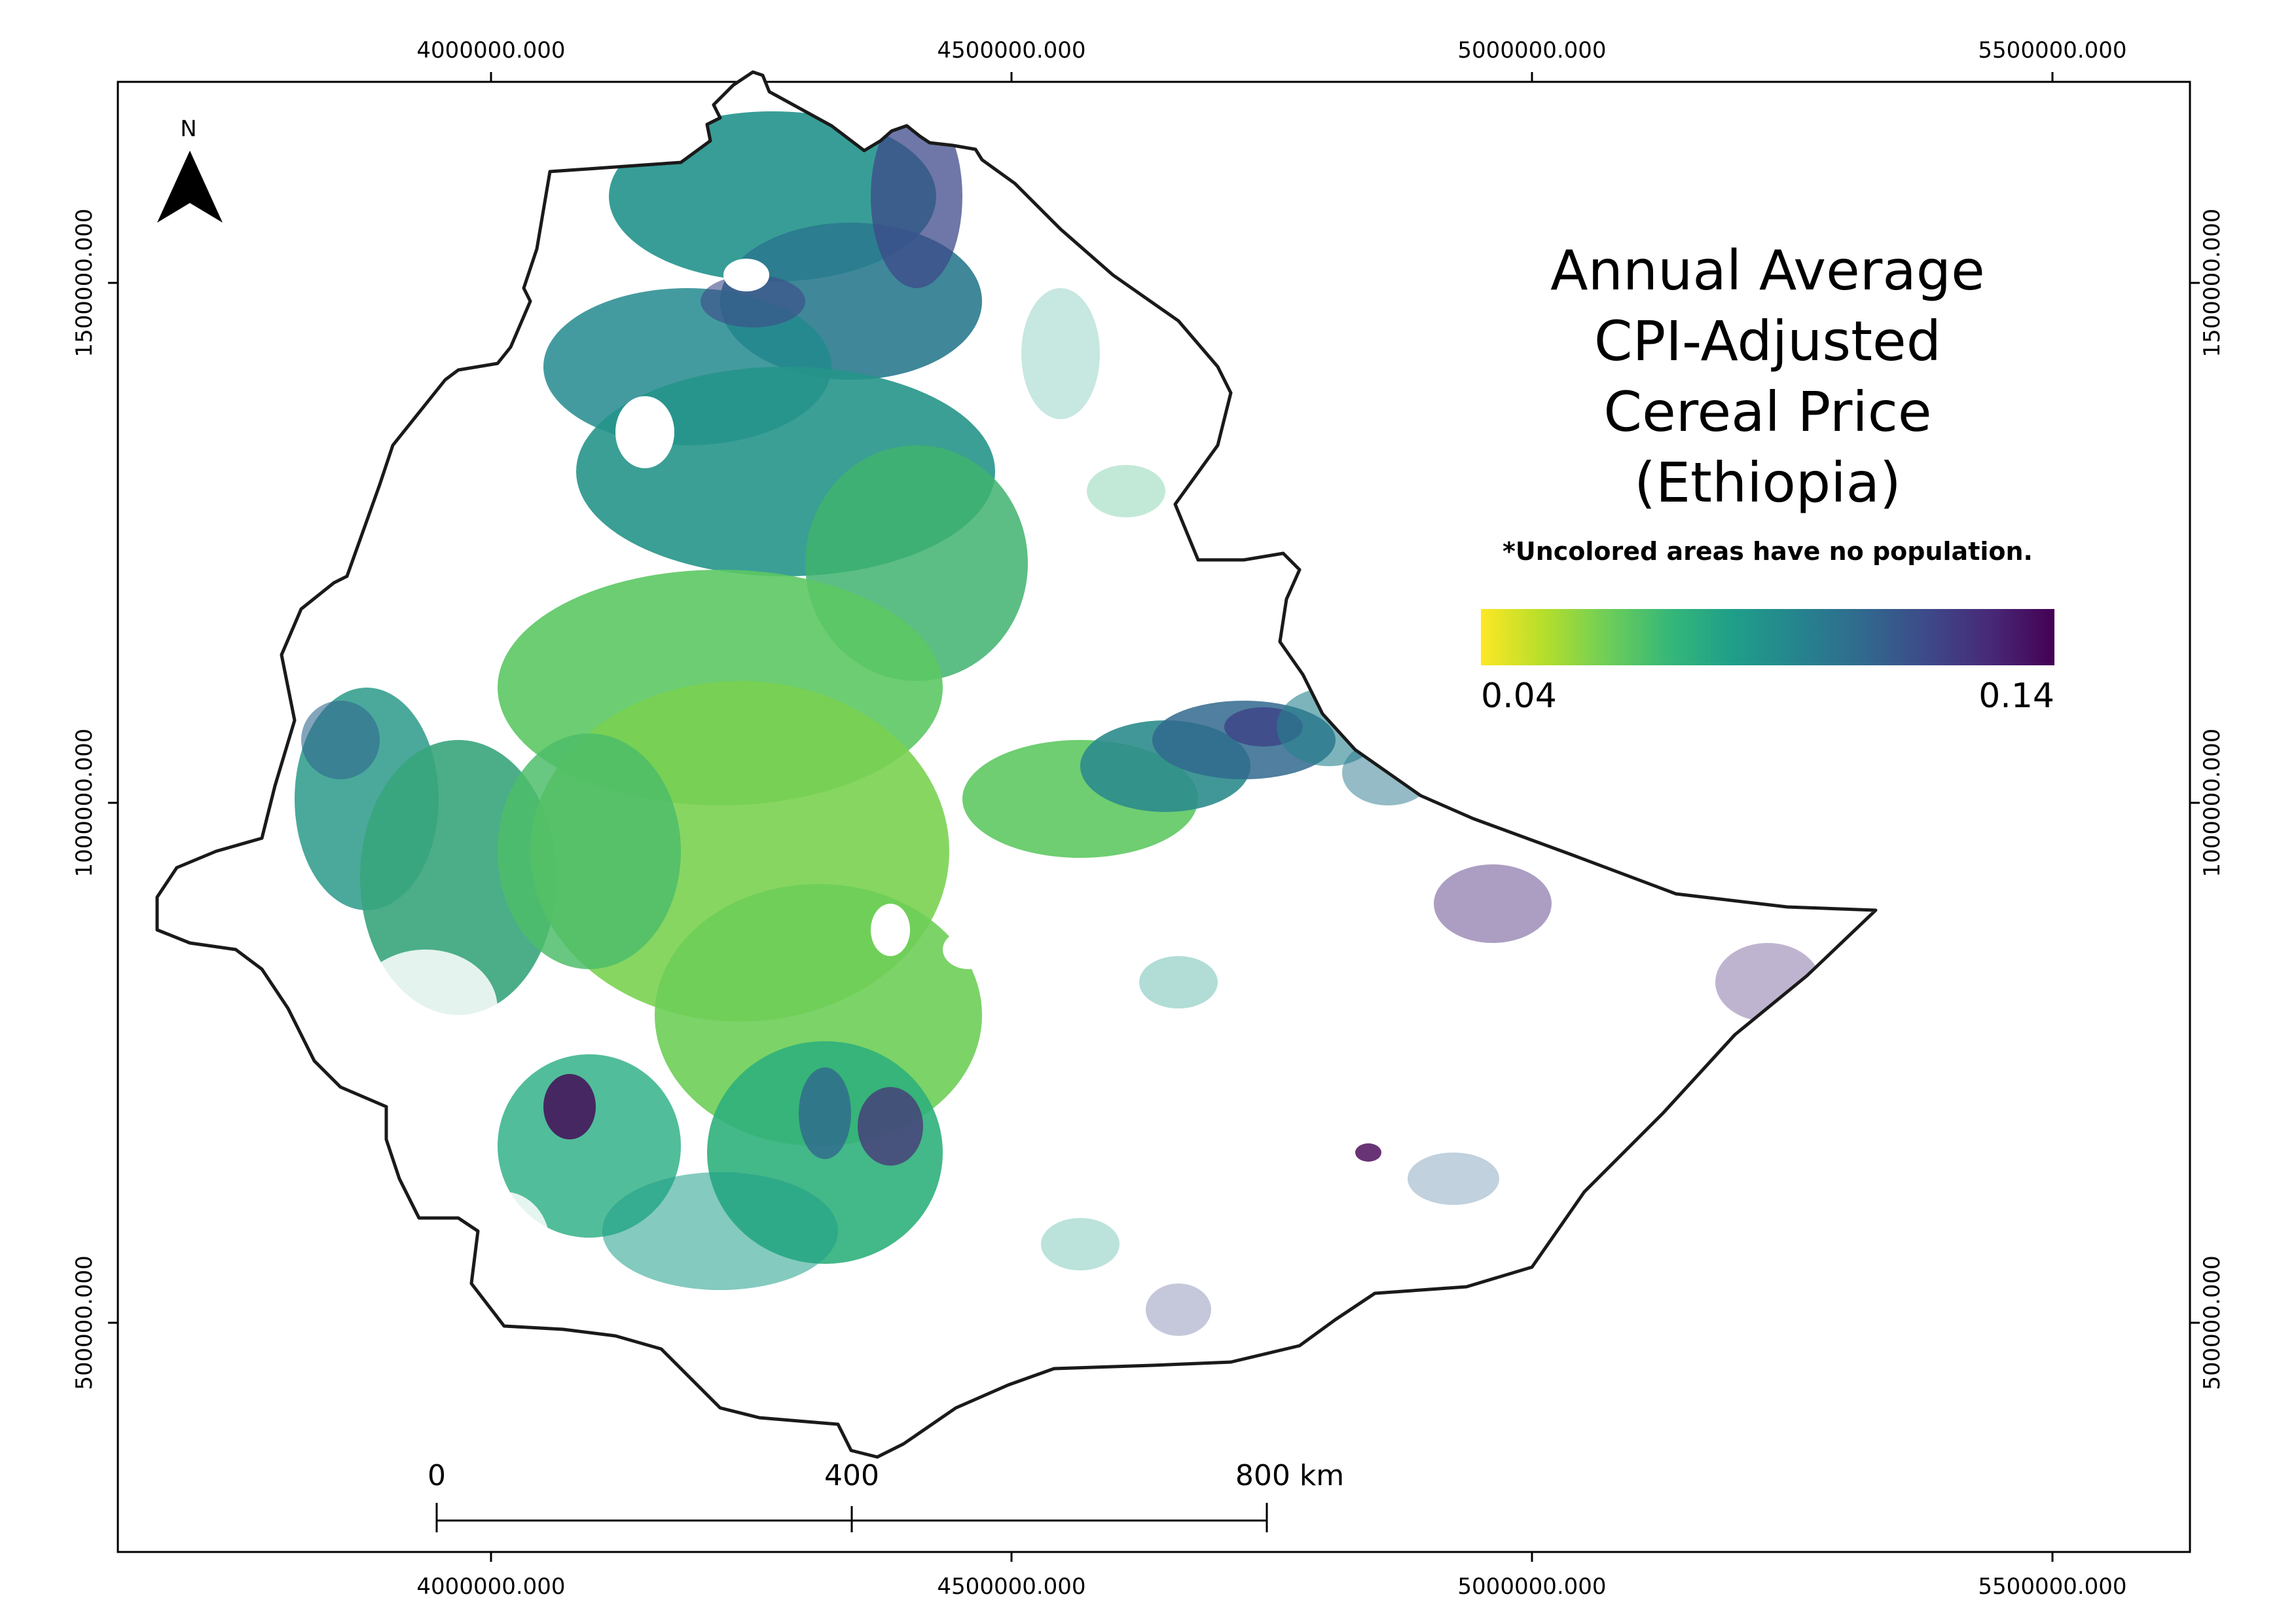 The height and width of the screenshot is (1624, 2296). I want to click on north-arrow: N, so click(190, 169).